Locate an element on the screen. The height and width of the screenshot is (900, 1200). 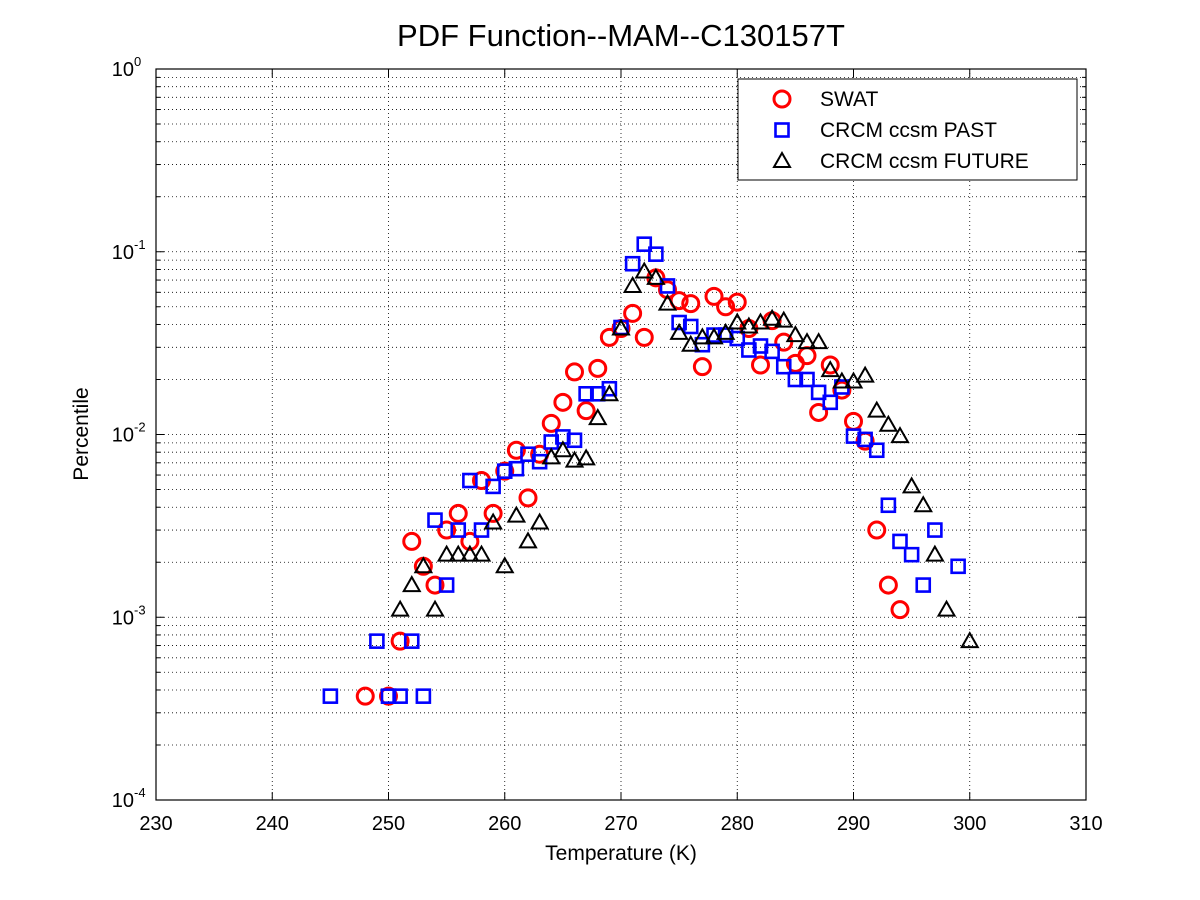
chart-title: PDF Function--MAM--C130157T is located at coordinates (621, 35).